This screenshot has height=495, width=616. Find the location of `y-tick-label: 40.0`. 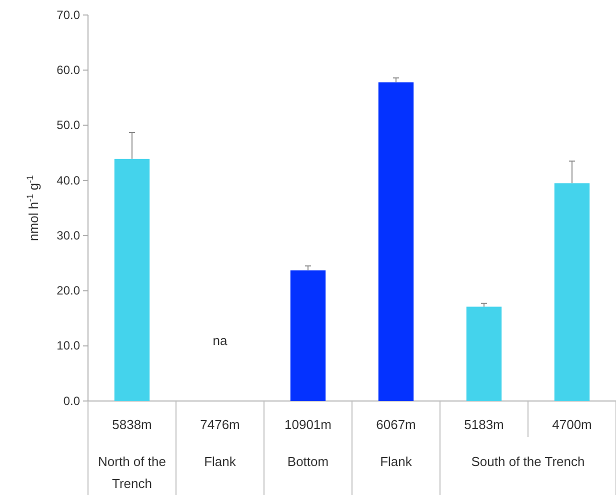

y-tick-label: 40.0 is located at coordinates (68, 180).